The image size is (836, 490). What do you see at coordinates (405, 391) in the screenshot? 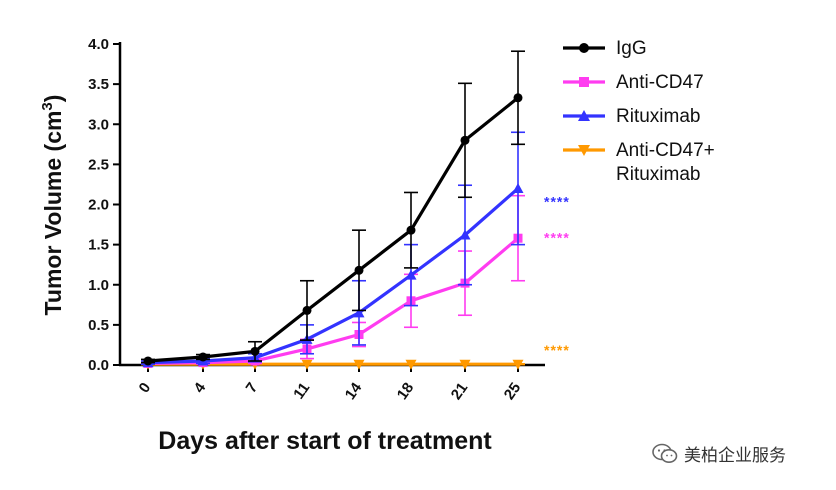
I see `x-tick-label: 18` at bounding box center [405, 391].